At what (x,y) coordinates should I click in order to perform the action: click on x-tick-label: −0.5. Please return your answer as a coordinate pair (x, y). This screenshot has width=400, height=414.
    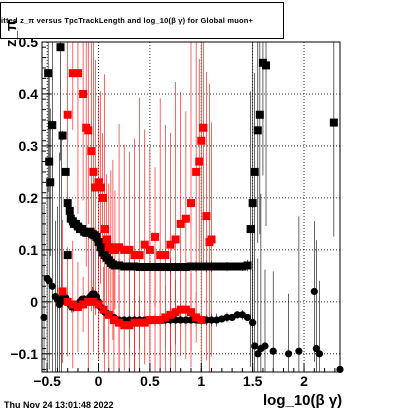
    Looking at the image, I should click on (47, 381).